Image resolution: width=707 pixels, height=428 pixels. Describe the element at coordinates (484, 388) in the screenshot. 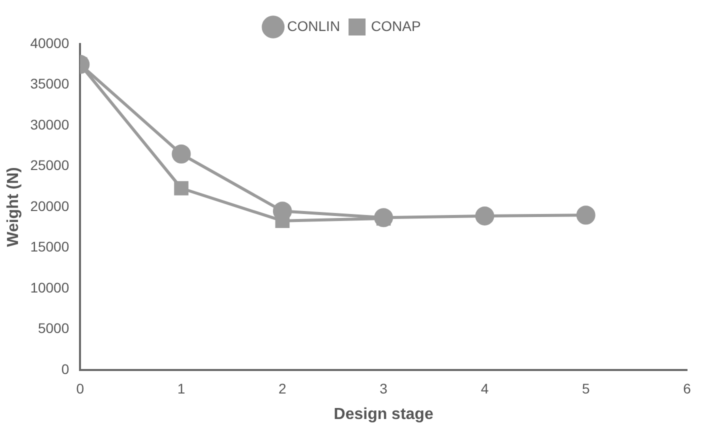

I see `x-tick-label: 4` at that location.